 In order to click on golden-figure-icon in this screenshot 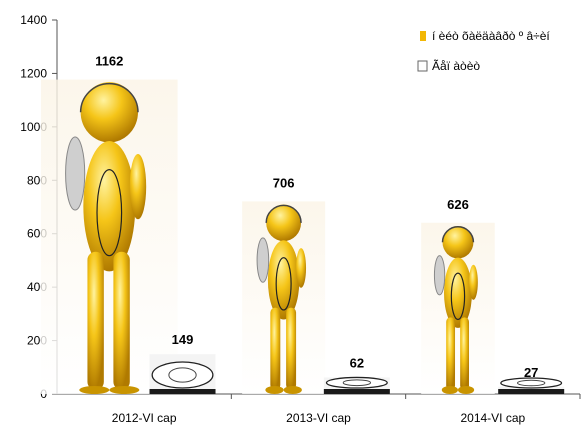, I will do `click(423, 36)`.